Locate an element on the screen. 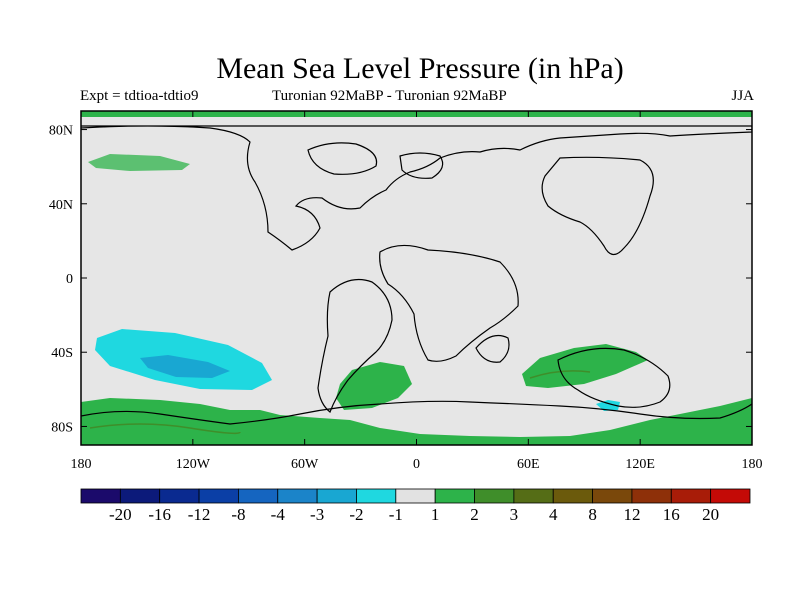 This screenshot has width=800, height=600. lon-label-60E: 60E is located at coordinates (528, 464).